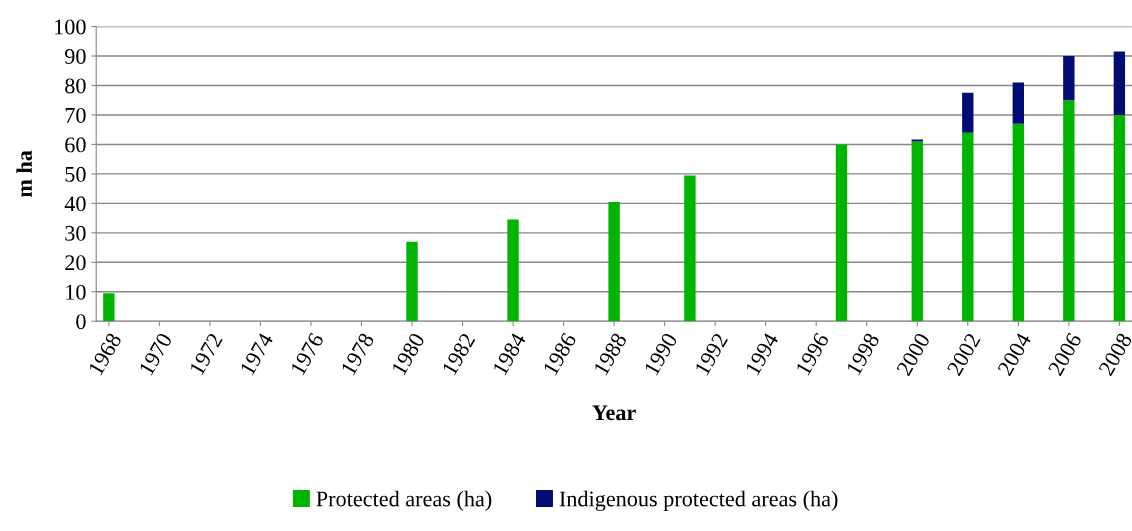 This screenshot has width=1132, height=531. What do you see at coordinates (75, 56) in the screenshot?
I see `y-tick-label: 90` at bounding box center [75, 56].